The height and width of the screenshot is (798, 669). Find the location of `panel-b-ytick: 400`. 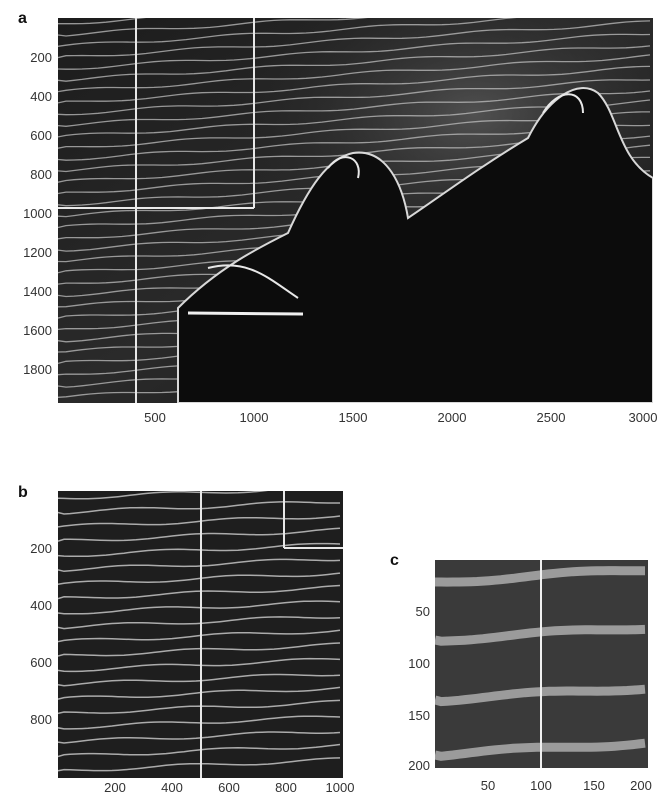

panel-b-ytick: 400 is located at coordinates (41, 605).